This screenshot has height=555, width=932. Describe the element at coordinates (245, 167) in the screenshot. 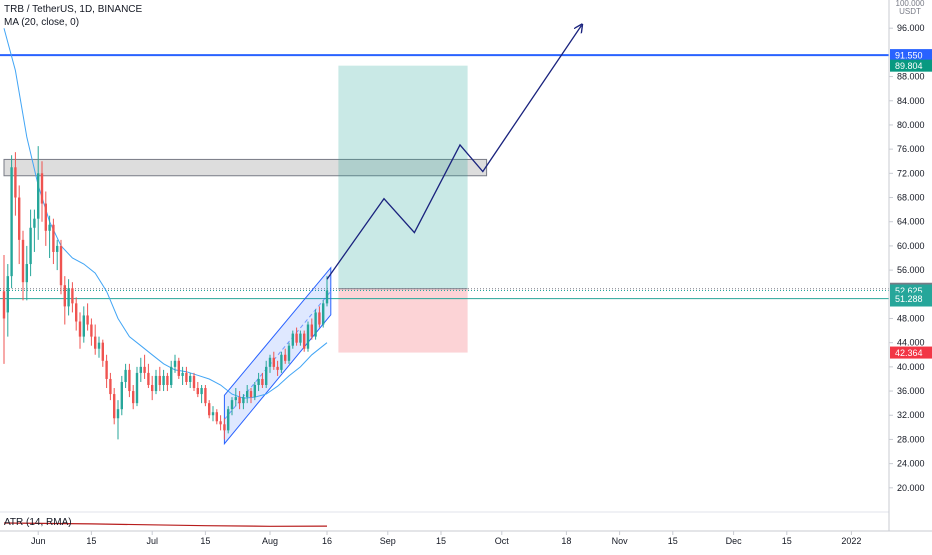

I see `supply-zone` at that location.